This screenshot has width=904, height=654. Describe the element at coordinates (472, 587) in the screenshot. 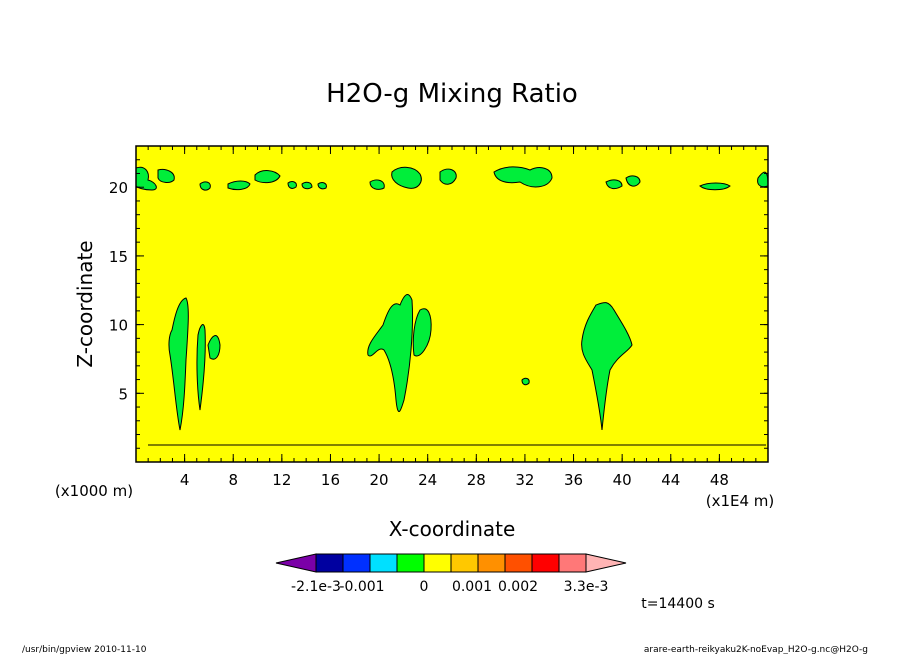

I see `colorbar-label: 0.001` at that location.